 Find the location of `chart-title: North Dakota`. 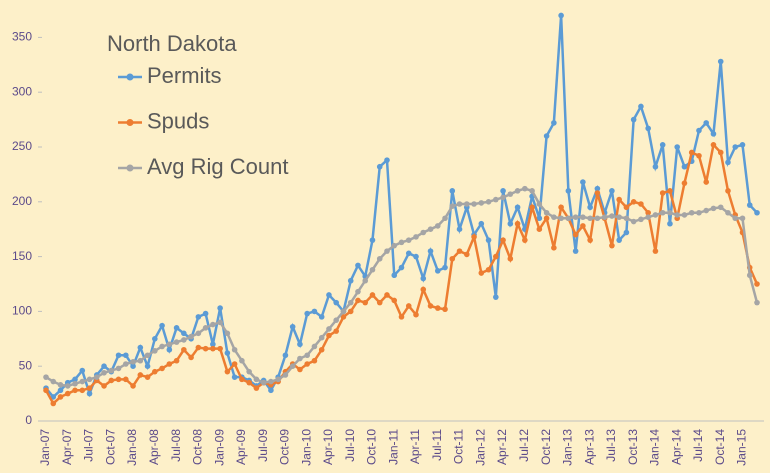

chart-title: North Dakota is located at coordinates (172, 43).